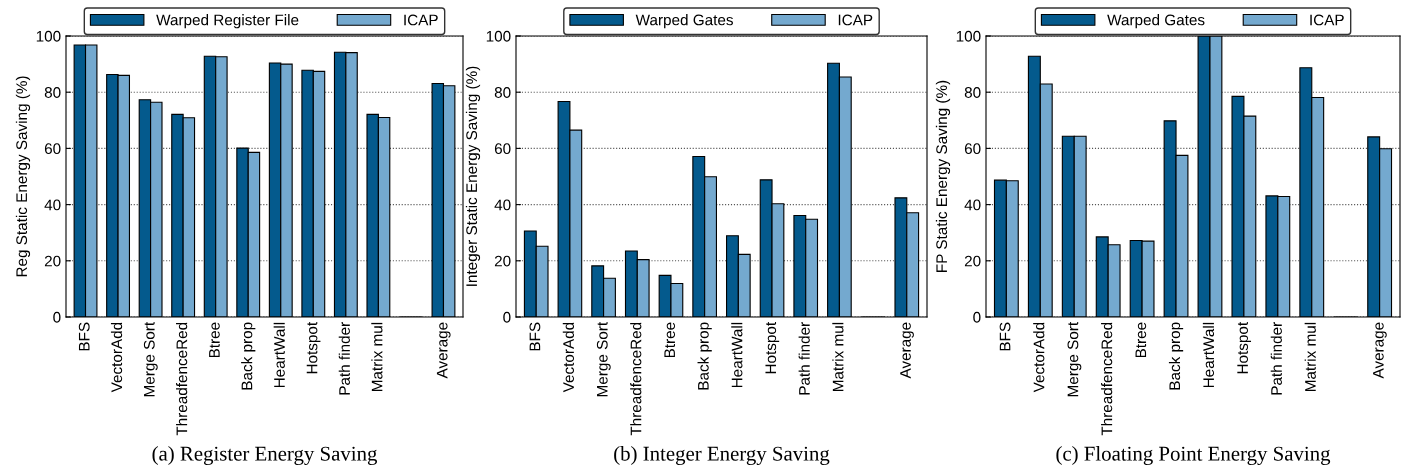  Describe the element at coordinates (227, 21) in the screenshot. I see `legend-label: Warped Register File` at that location.